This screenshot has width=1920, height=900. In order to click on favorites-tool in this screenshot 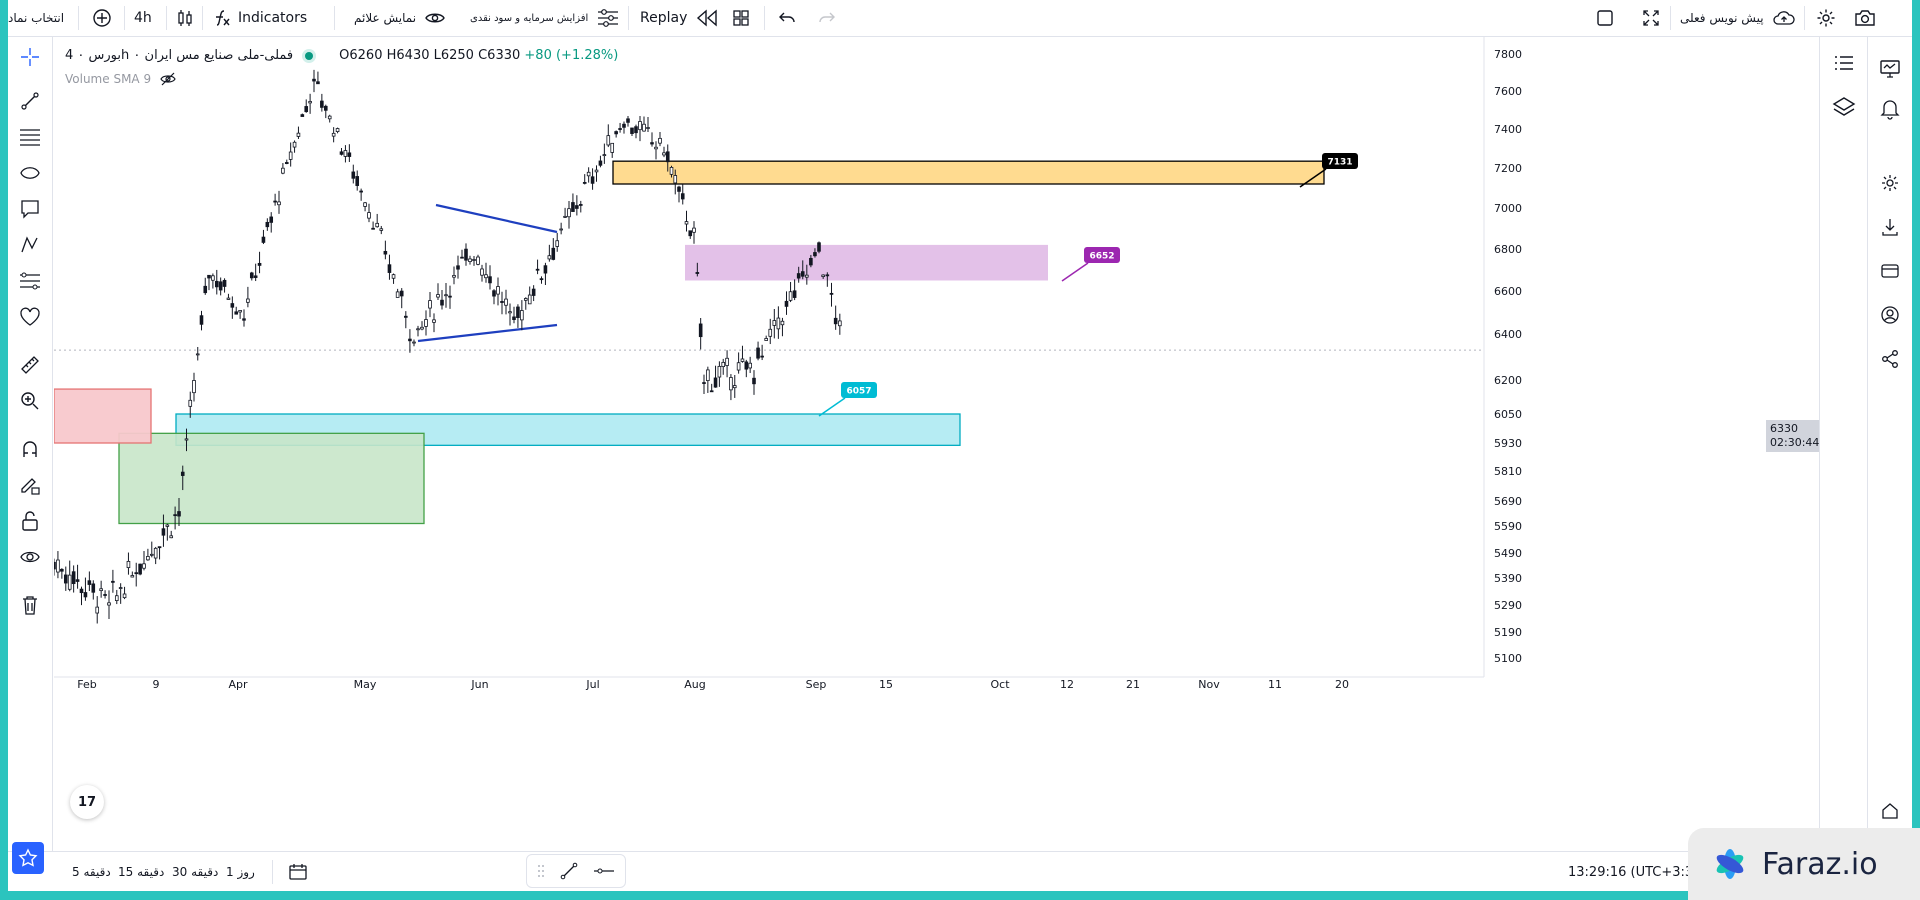, I will do `click(30, 317)`.